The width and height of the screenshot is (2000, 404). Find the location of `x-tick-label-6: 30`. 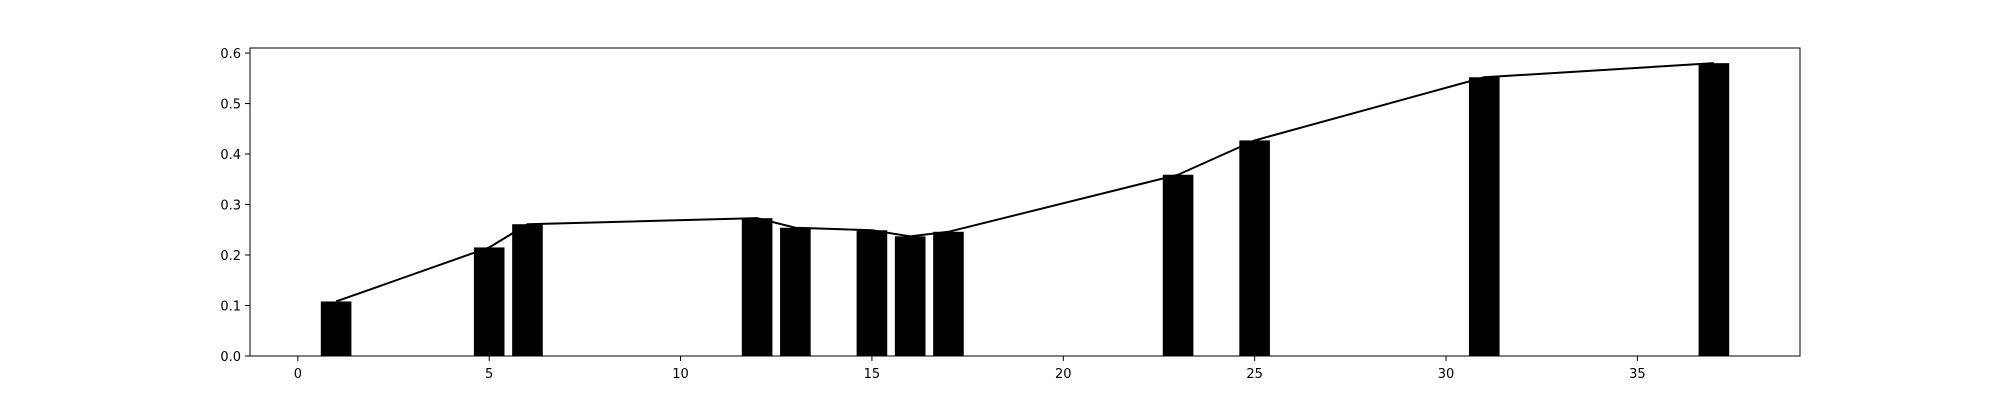

x-tick-label-6: 30 is located at coordinates (1446, 374).